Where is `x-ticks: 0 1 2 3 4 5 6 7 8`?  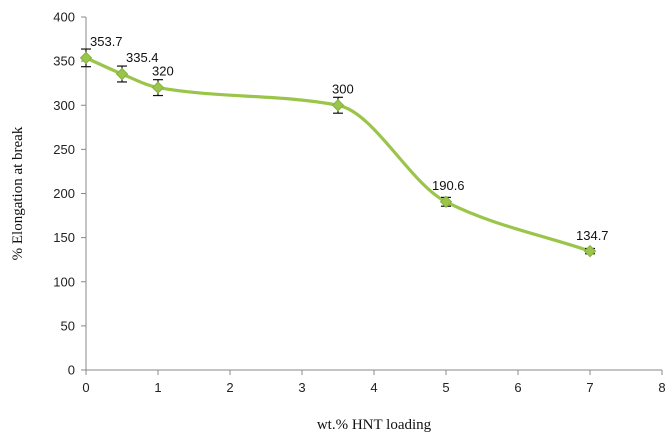 x-ticks: 0 1 2 3 4 5 6 7 8 is located at coordinates (373, 382).